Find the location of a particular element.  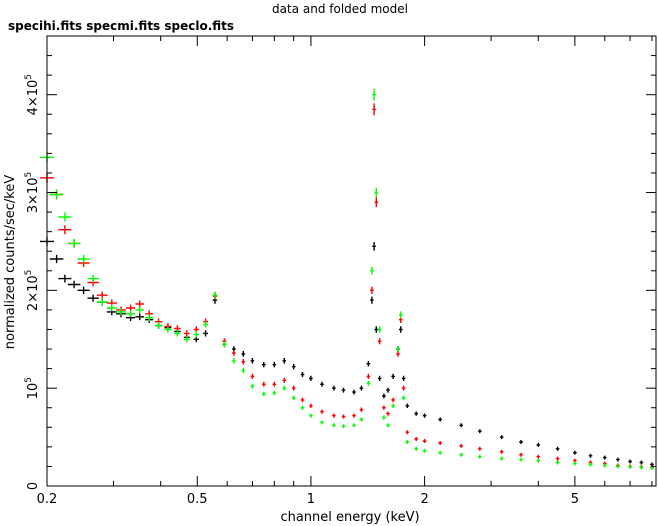

y-tick-label: 2×105 is located at coordinates (32, 290).